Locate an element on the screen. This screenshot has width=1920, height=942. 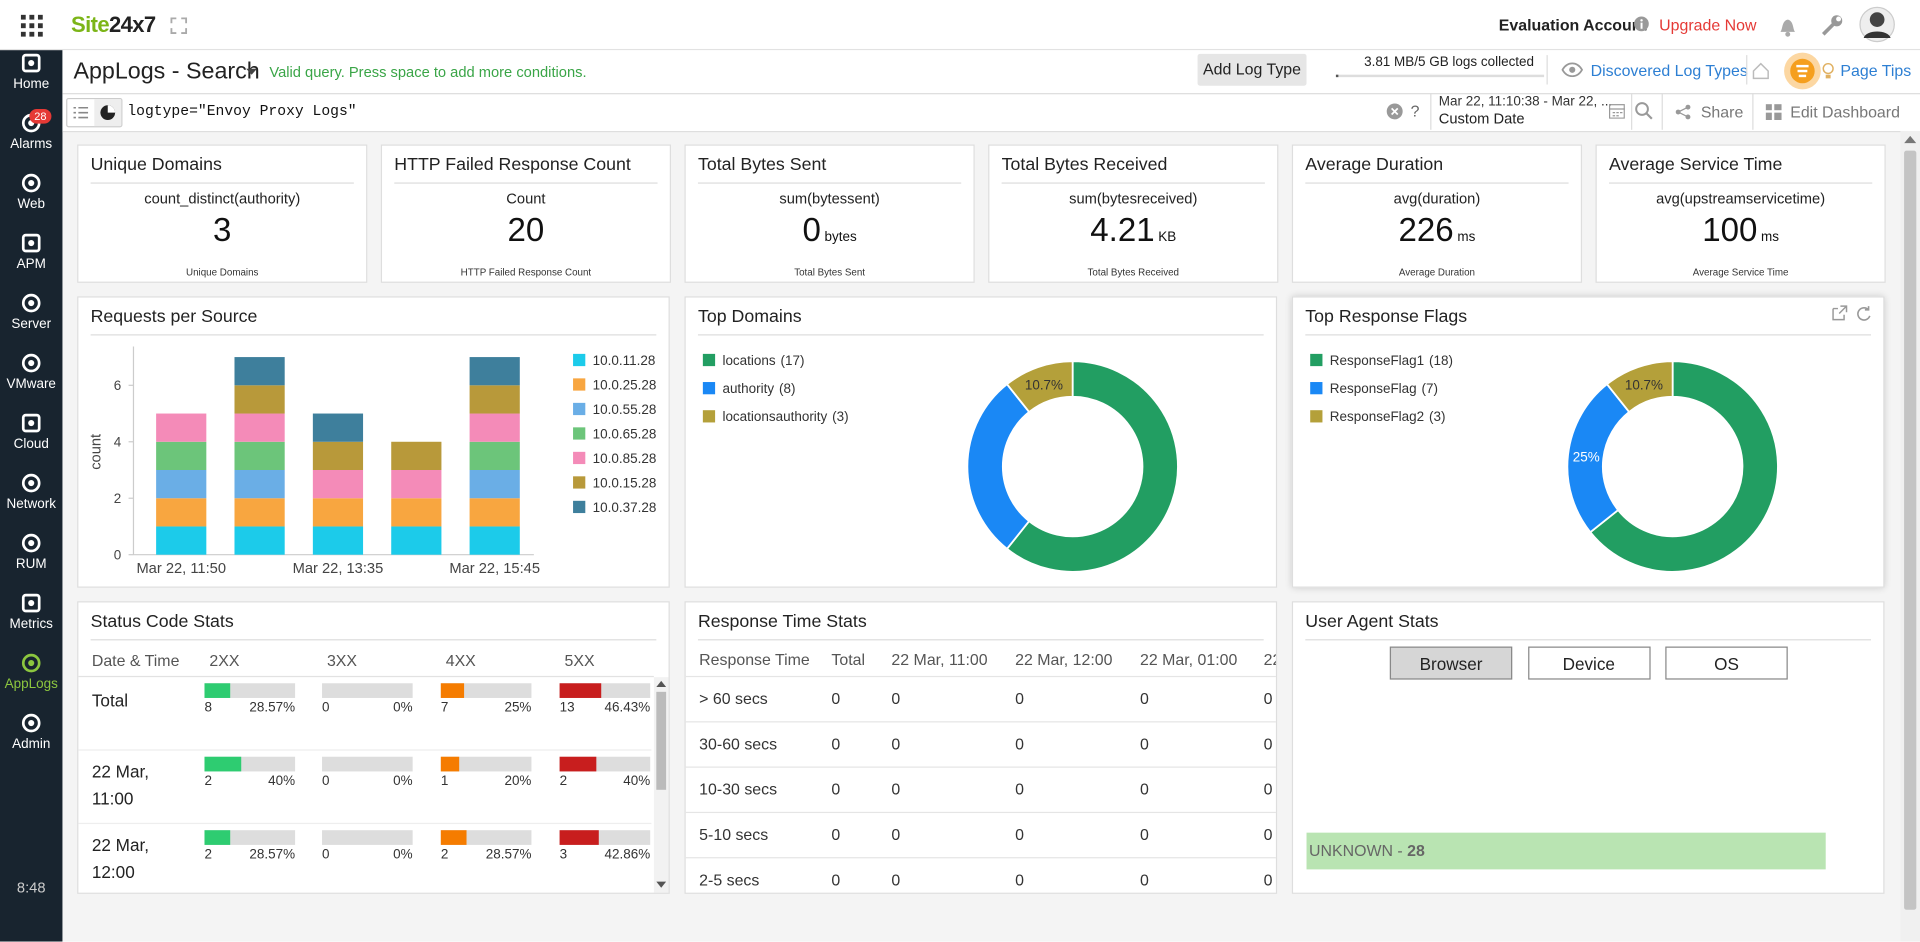
search-icon is located at coordinates (1644, 111).